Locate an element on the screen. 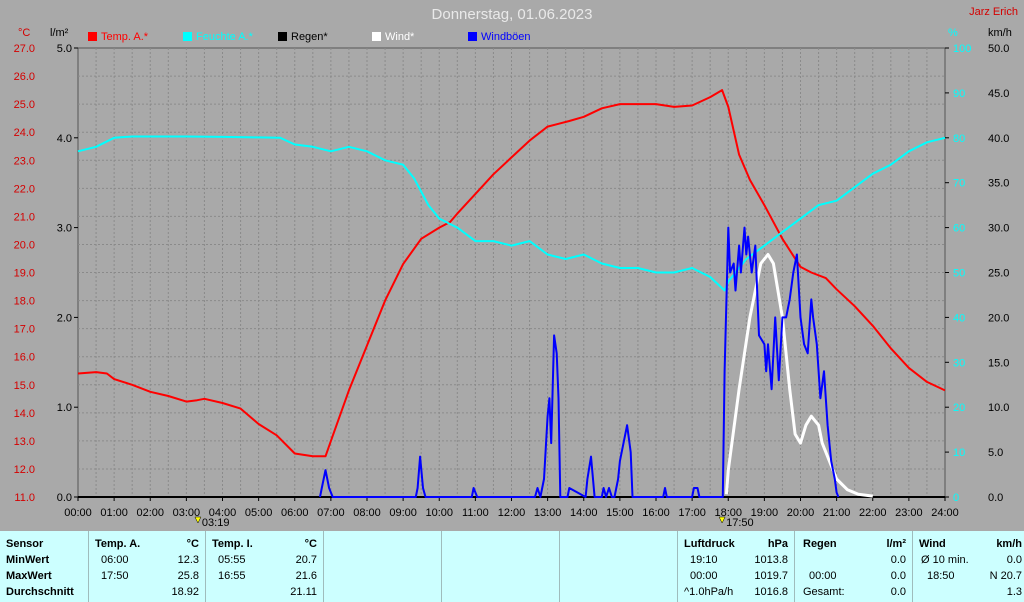 This screenshot has width=1024, height=602. wind-header: Wind is located at coordinates (932, 544).